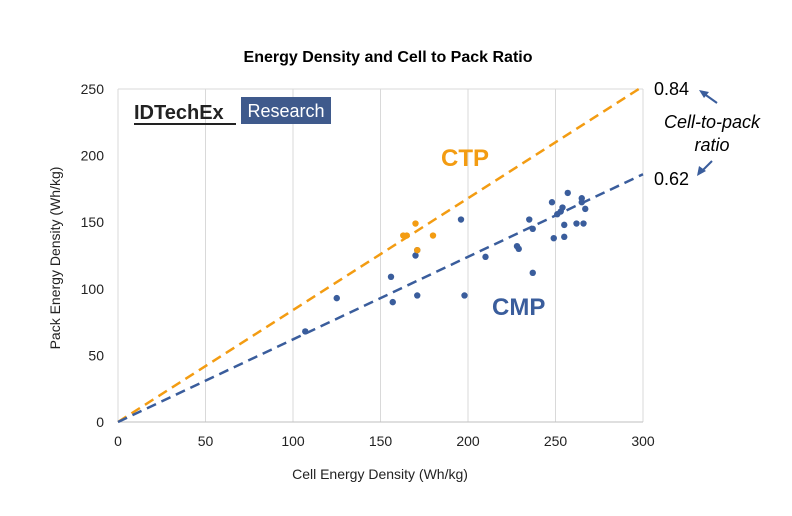 This screenshot has height=516, width=792. Describe the element at coordinates (643, 441) in the screenshot. I see `x-tick-label: 300` at that location.